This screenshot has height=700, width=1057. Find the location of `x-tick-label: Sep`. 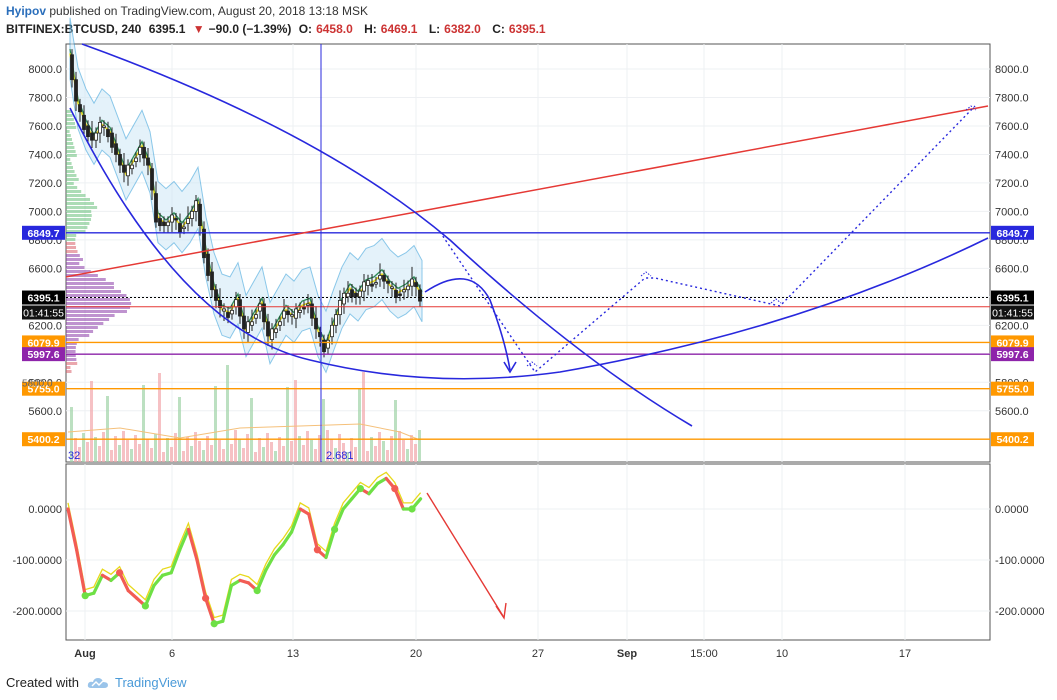

x-tick-label: Sep is located at coordinates (627, 654).